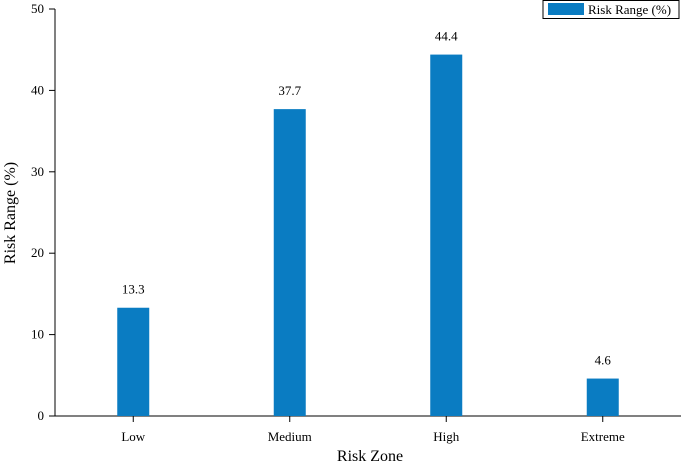  I want to click on data-label: 44.4, so click(446, 36).